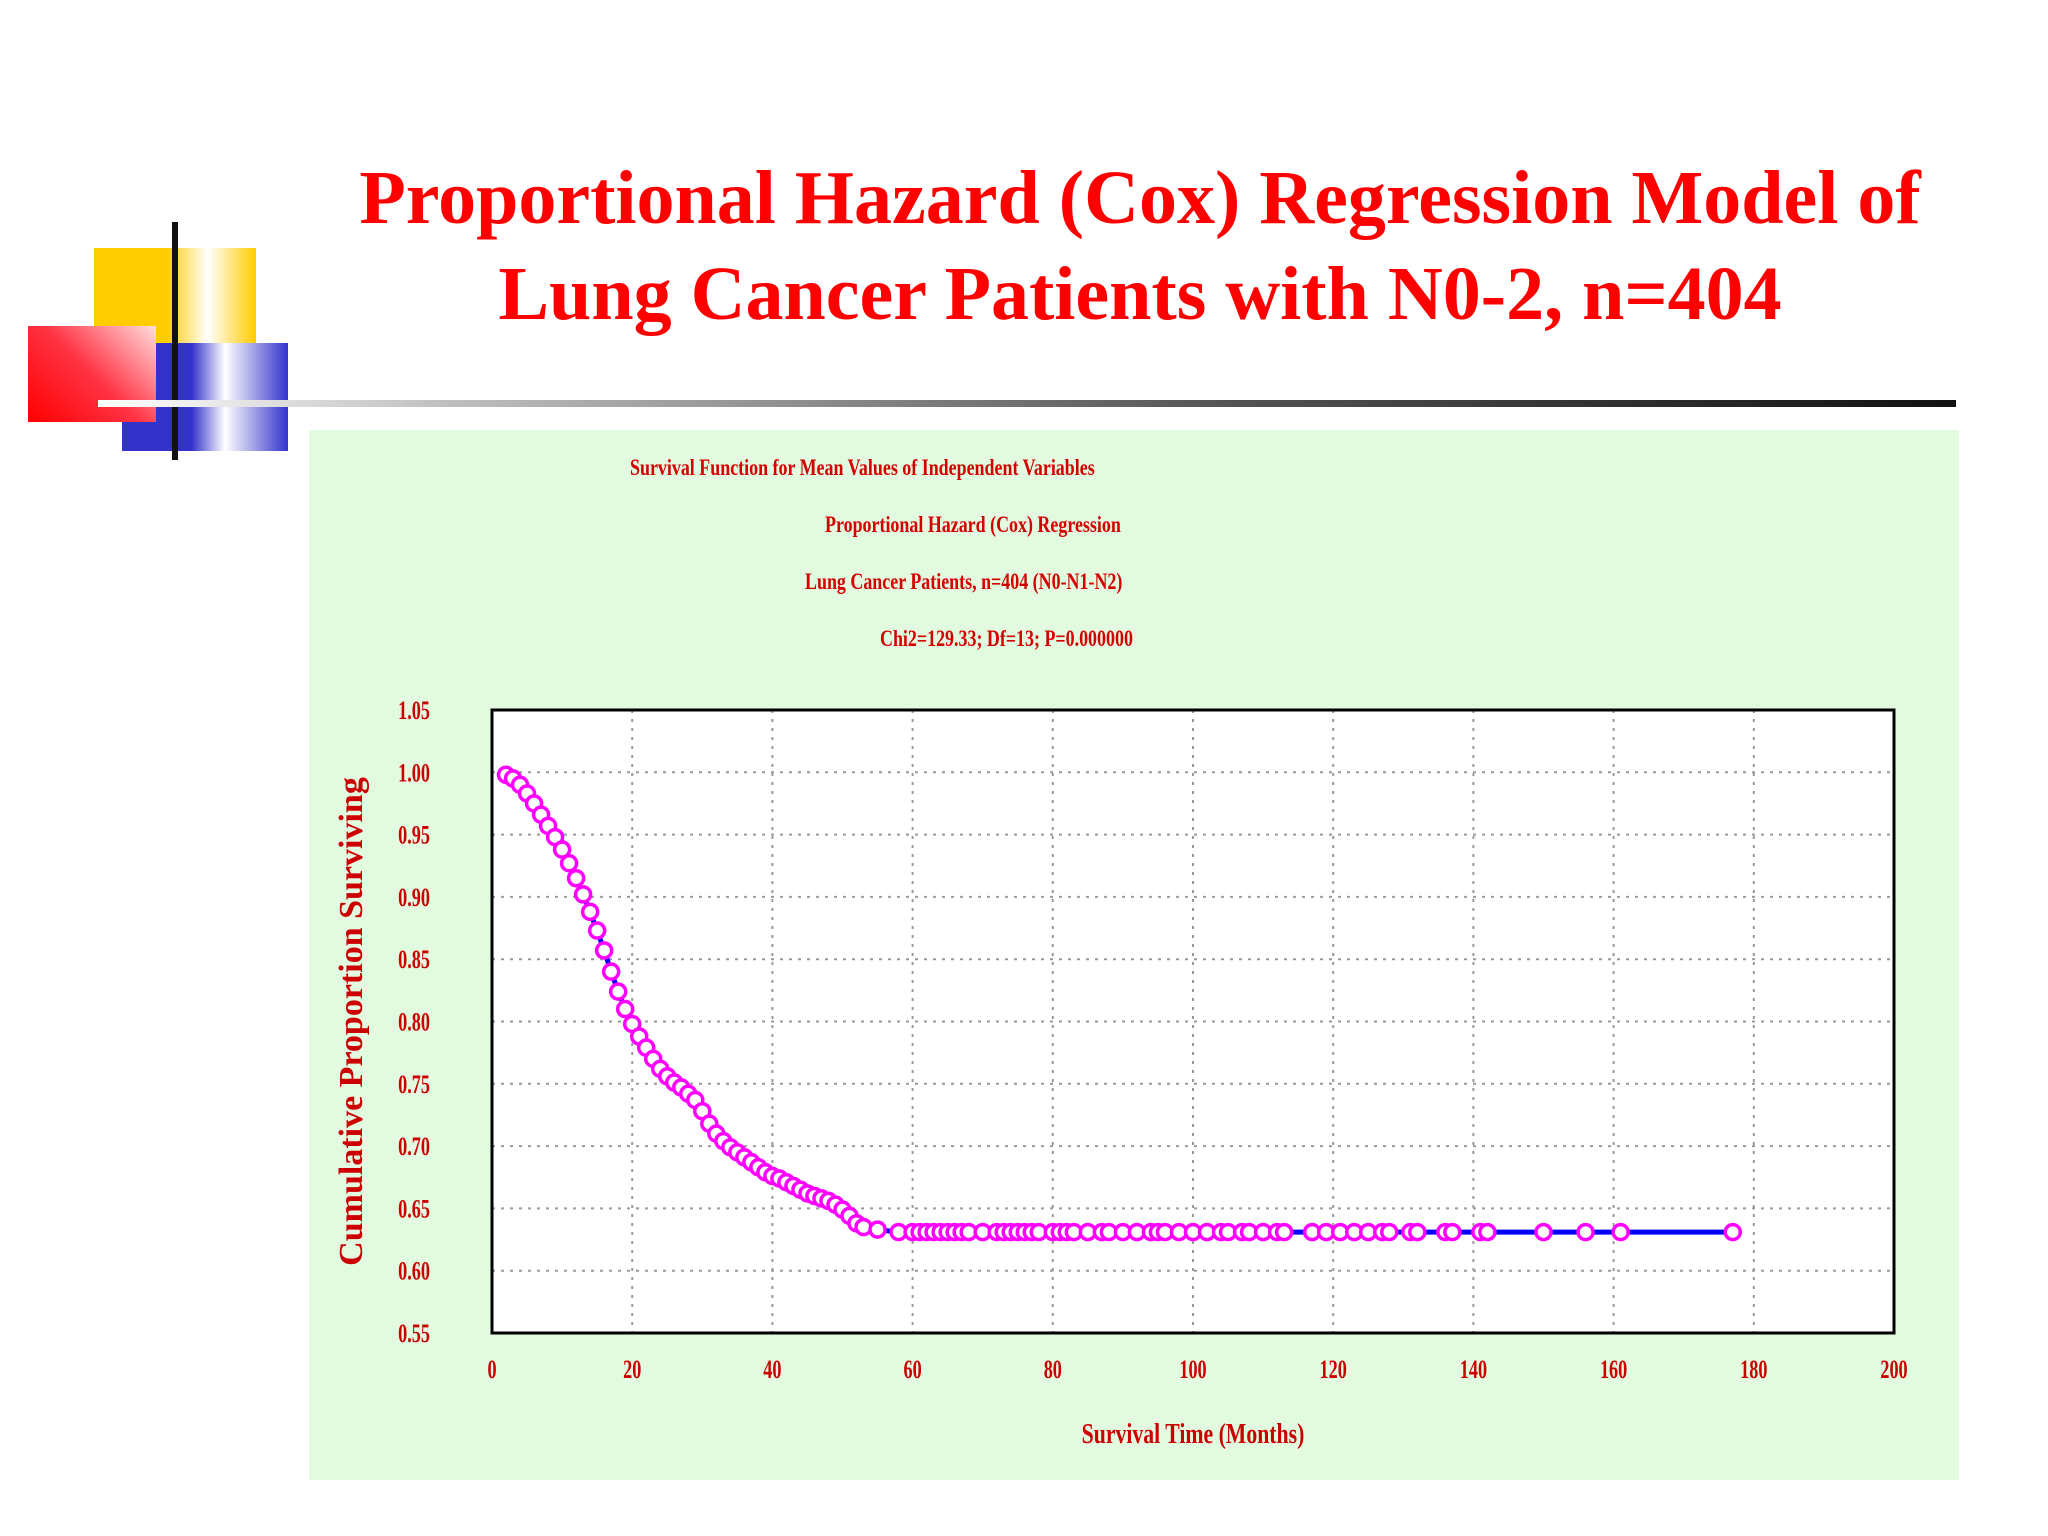 The width and height of the screenshot is (2048, 1536). Describe the element at coordinates (351, 1021) in the screenshot. I see `y-axis-title: Cumulative Proportion Surviving` at that location.